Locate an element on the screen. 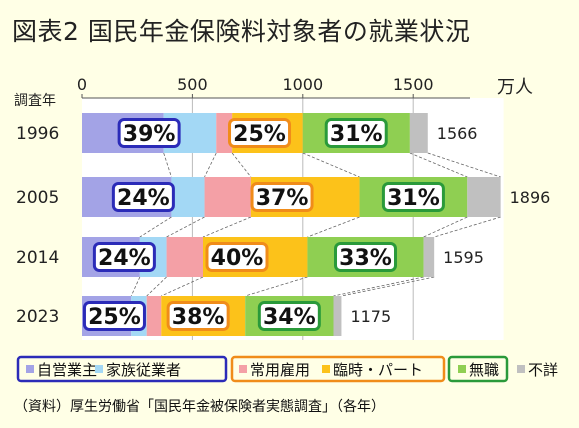 The width and height of the screenshot is (579, 428). percent-label: 39% is located at coordinates (149, 134).